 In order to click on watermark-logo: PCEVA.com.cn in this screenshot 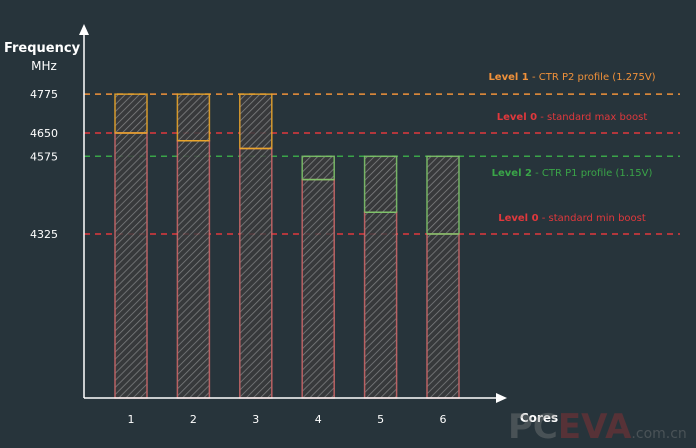, I will do `click(597, 427)`.